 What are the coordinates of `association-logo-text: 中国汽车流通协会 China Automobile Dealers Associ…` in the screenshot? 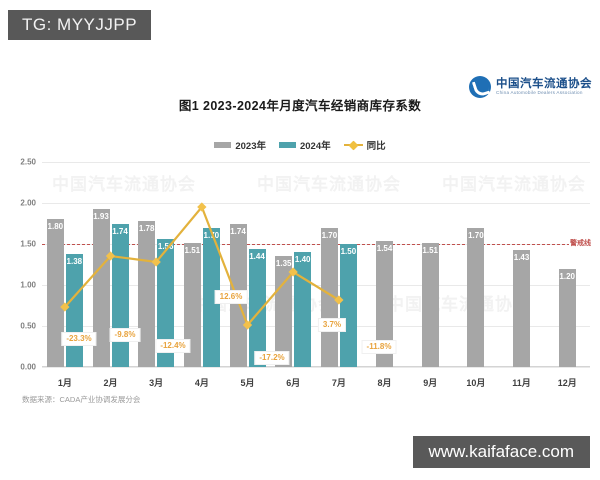 It's located at (544, 87).